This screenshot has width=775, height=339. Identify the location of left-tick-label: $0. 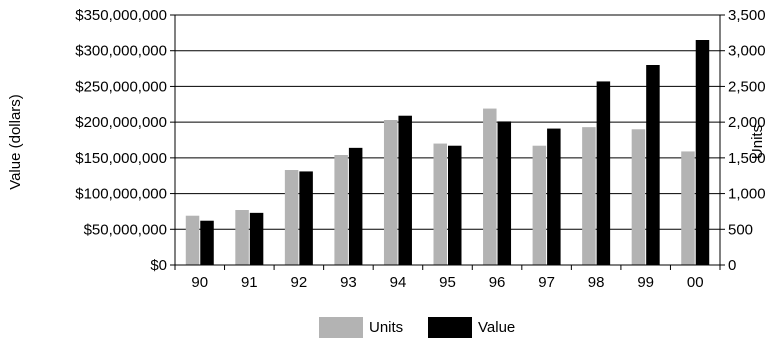
(158, 265).